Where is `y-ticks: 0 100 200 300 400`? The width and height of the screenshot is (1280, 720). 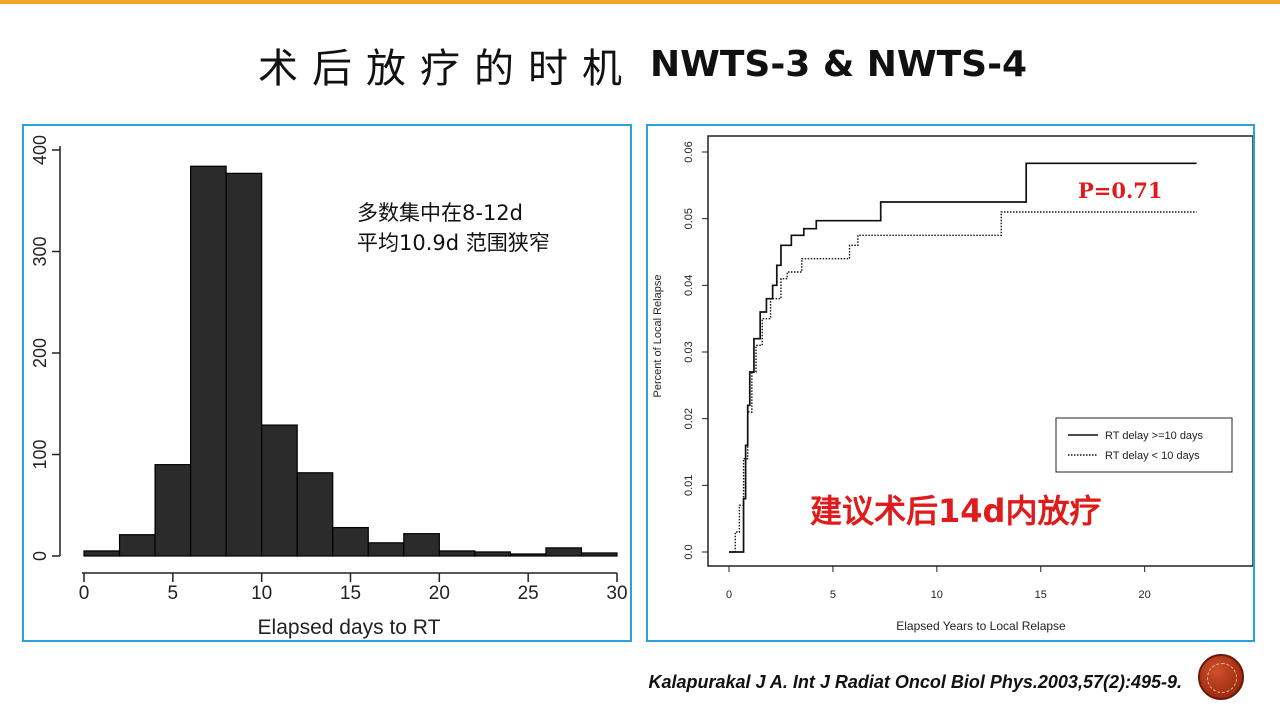
y-ticks: 0 100 200 300 400 is located at coordinates (45, 348).